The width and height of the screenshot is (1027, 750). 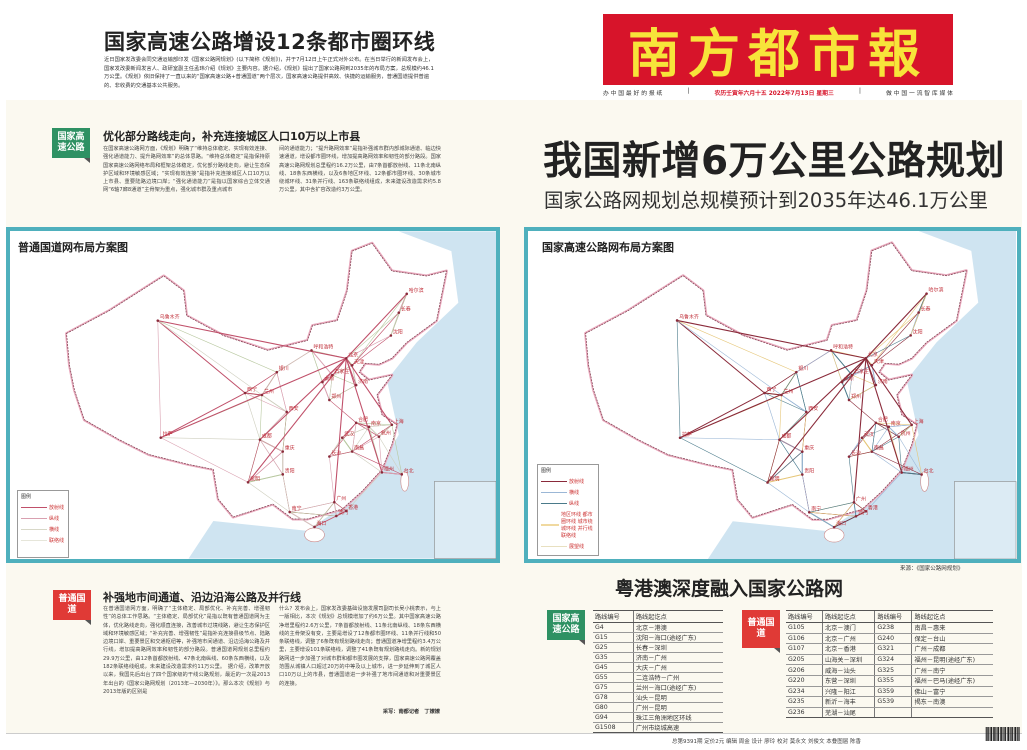 I want to click on table-cell: G105, so click(x=804, y=628).